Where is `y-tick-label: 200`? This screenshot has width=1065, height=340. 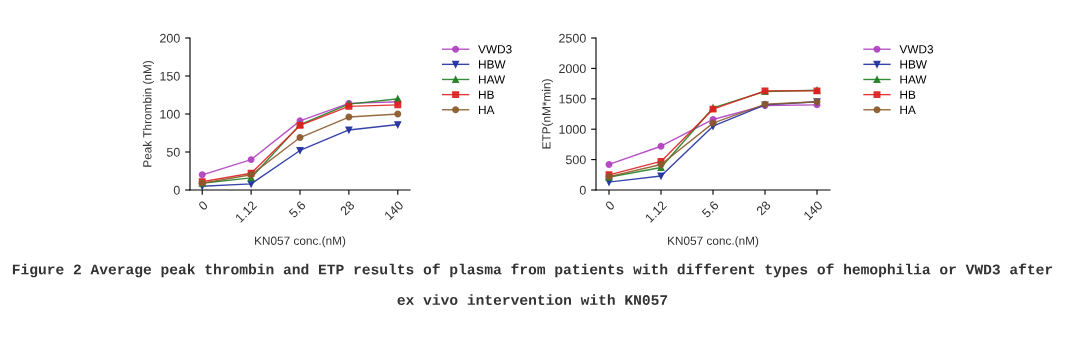
y-tick-label: 200 is located at coordinates (170, 38).